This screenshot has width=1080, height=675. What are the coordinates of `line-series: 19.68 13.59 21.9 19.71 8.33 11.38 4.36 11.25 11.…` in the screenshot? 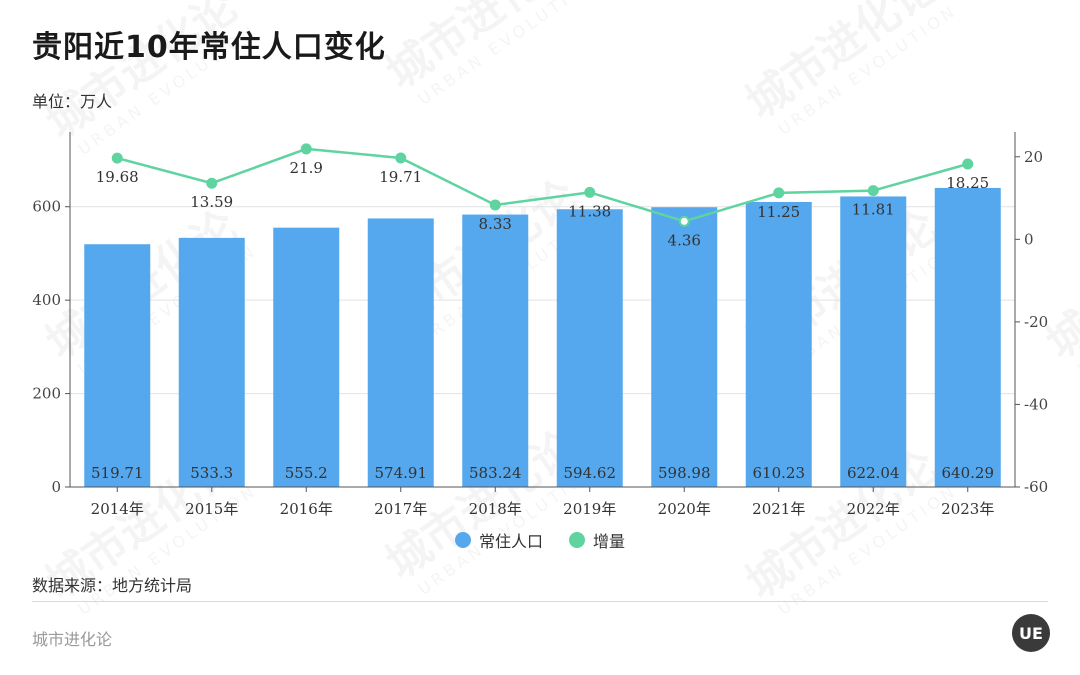 It's located at (542, 196).